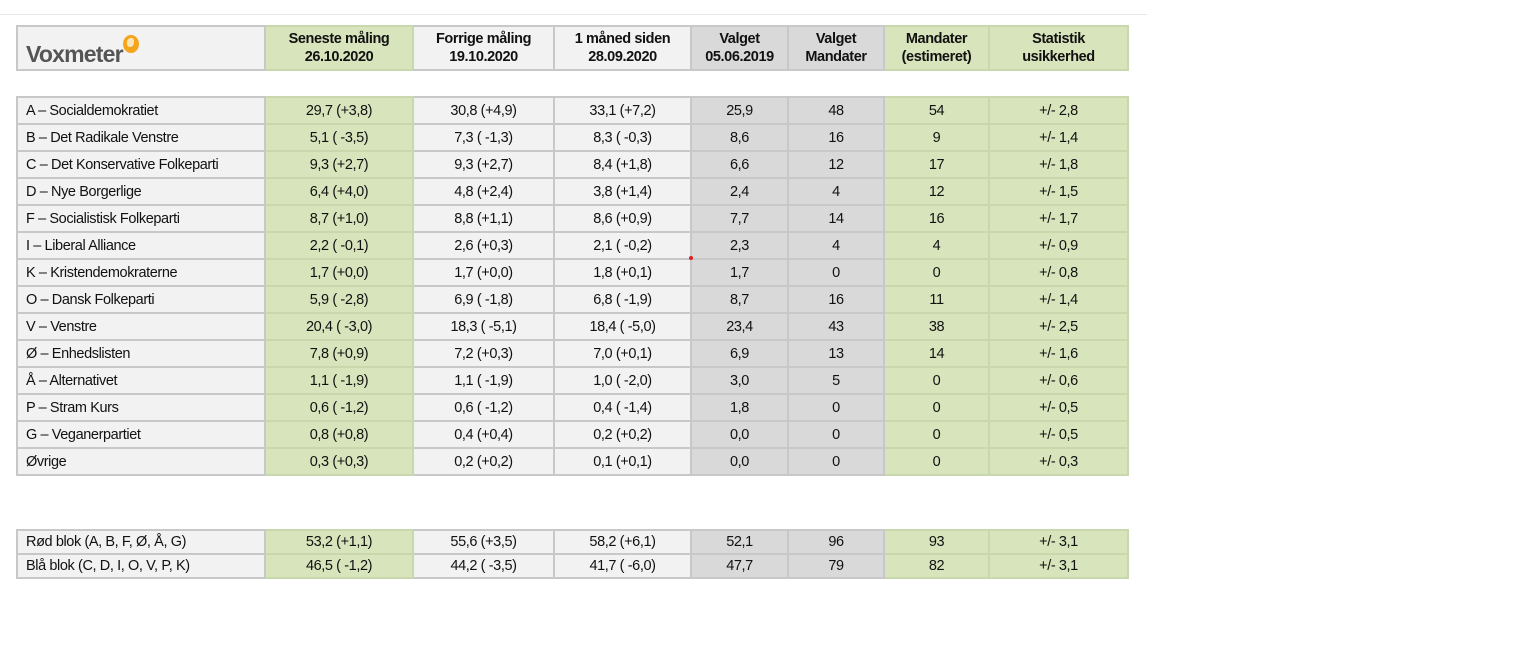  I want to click on cell-uncertainty: +/- 1,7, so click(1058, 218).